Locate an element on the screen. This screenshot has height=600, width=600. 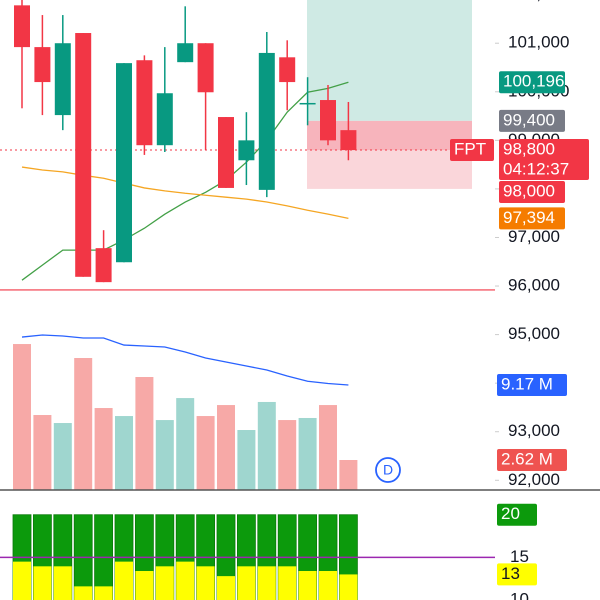
volume-ma is located at coordinates (185, 360).